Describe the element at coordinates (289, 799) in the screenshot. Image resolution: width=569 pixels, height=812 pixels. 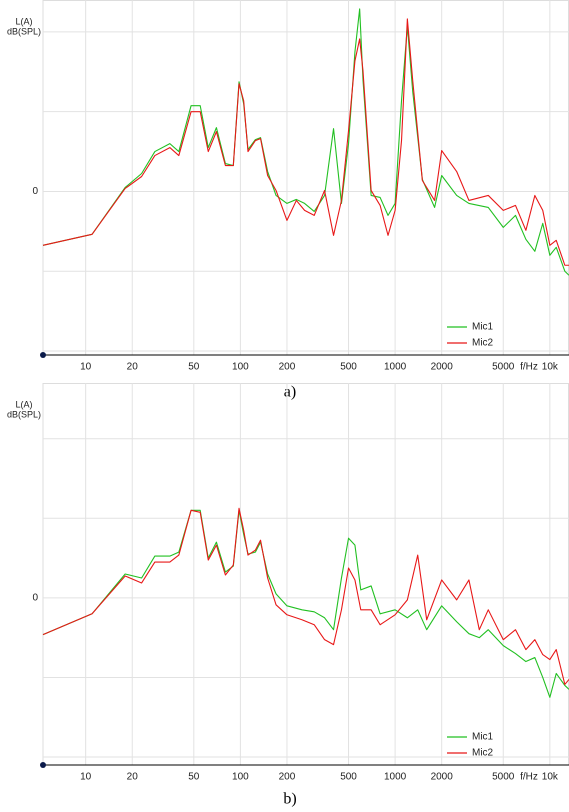
I see `caption: b)` at that location.